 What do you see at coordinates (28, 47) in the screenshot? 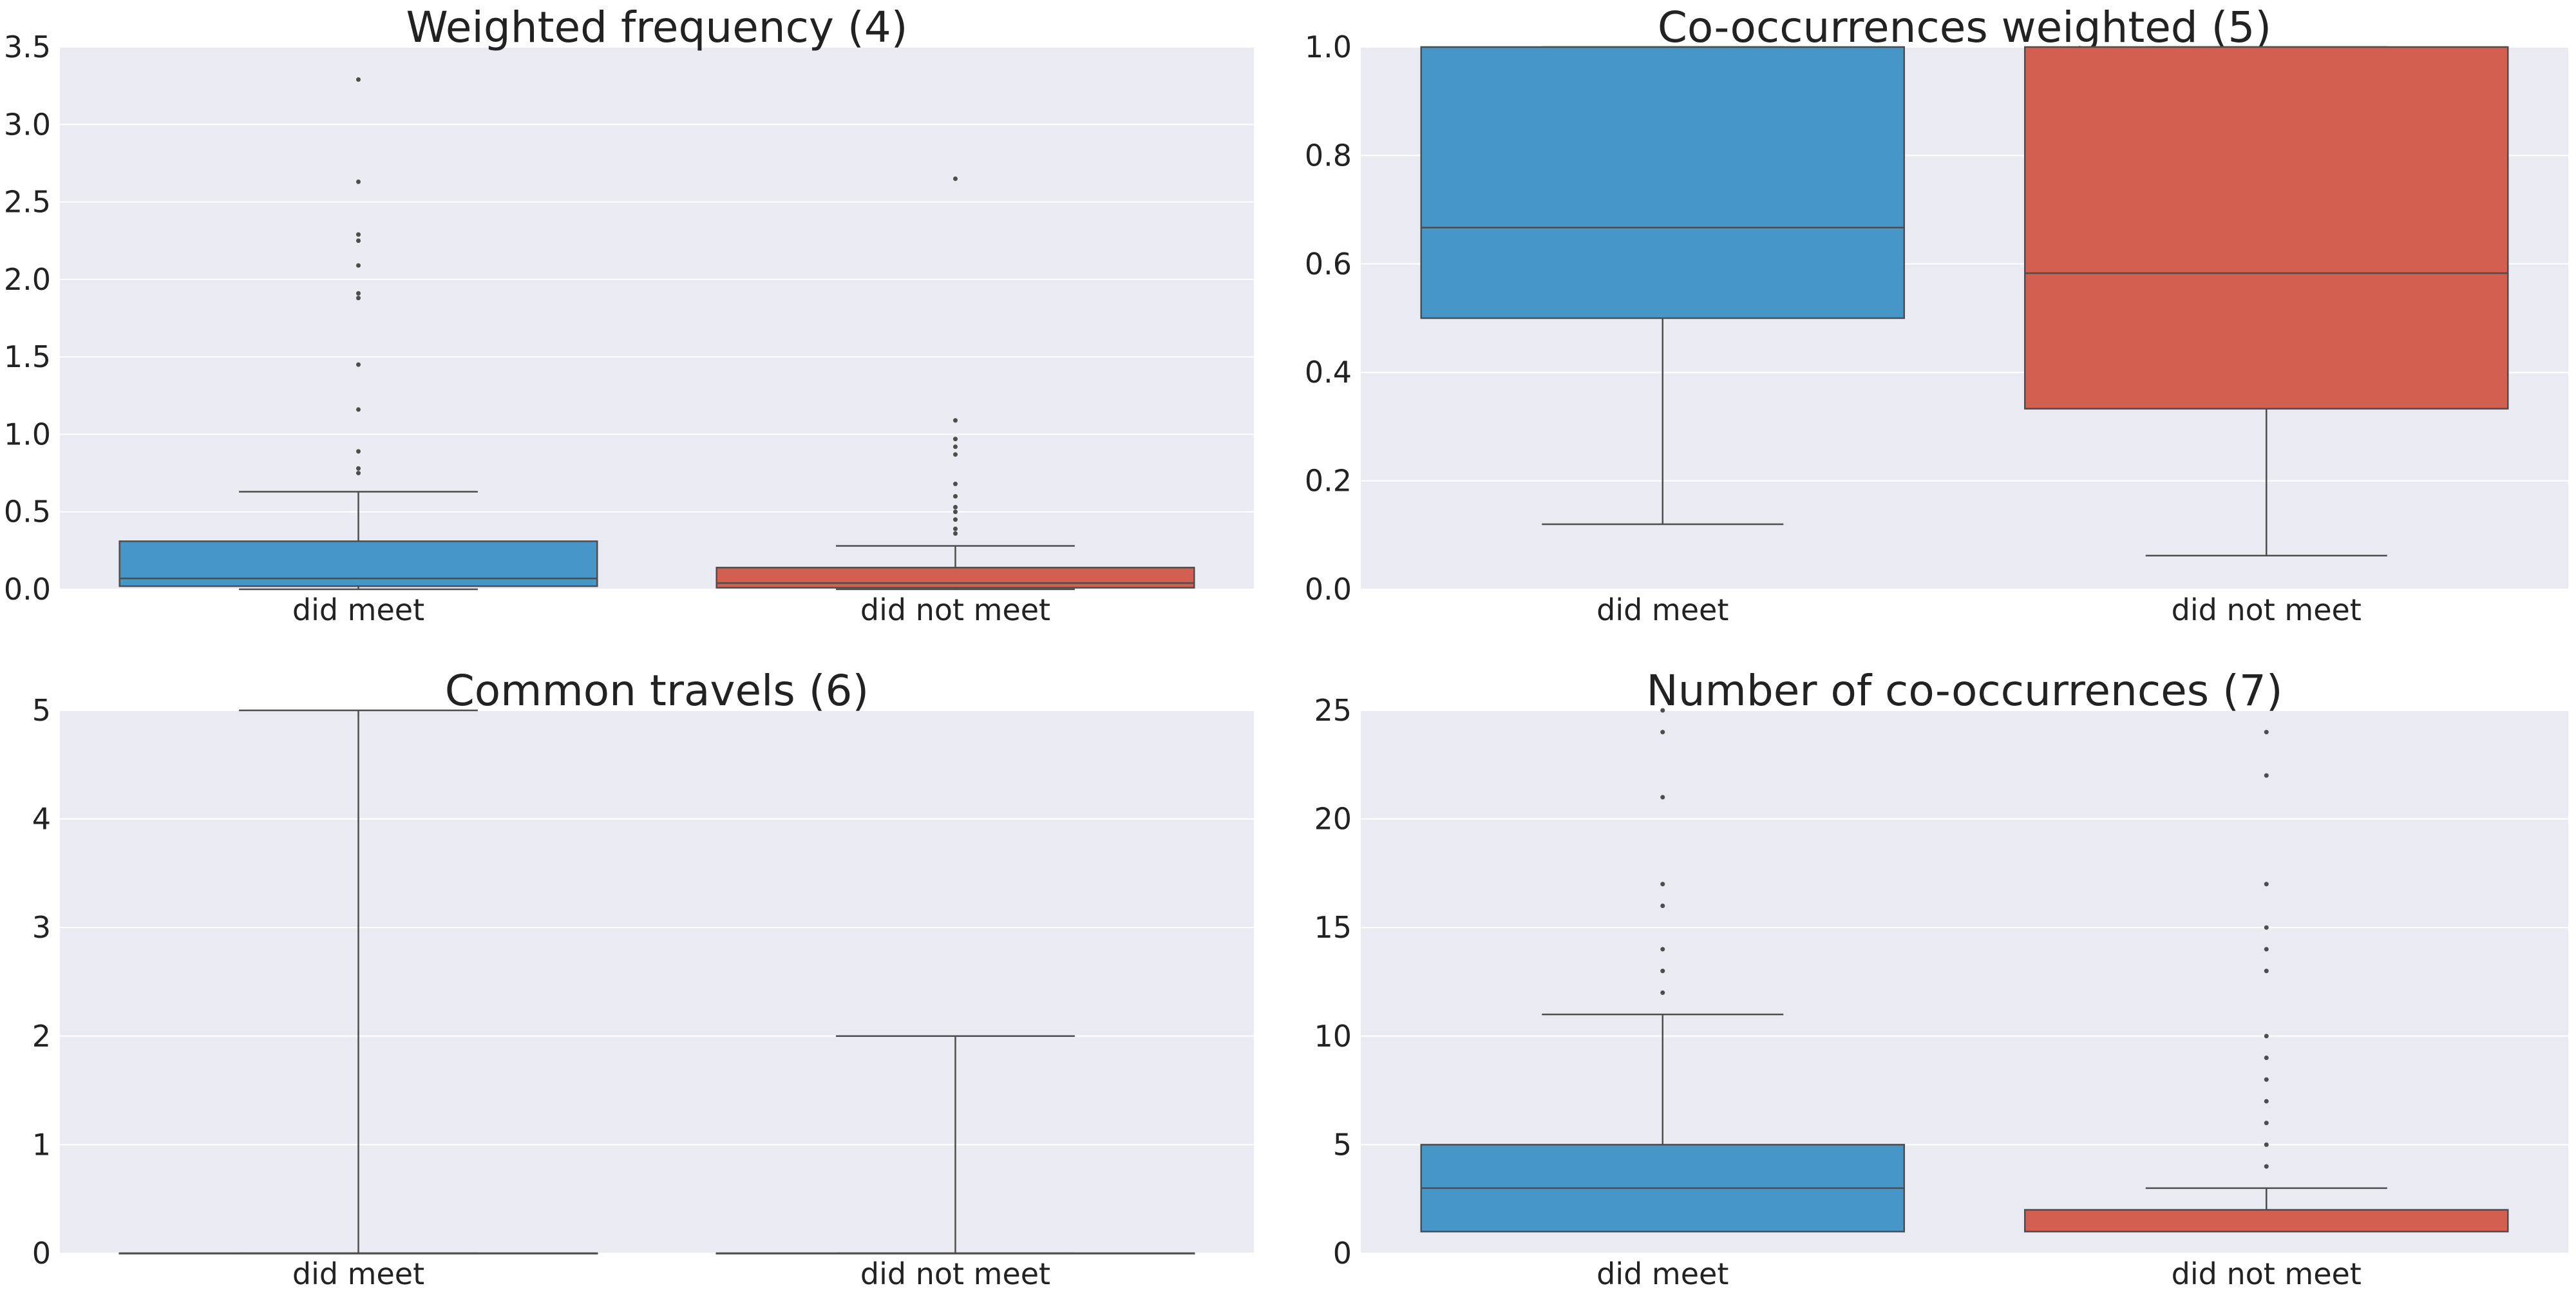
I see `y-tick-label: 3.5` at bounding box center [28, 47].